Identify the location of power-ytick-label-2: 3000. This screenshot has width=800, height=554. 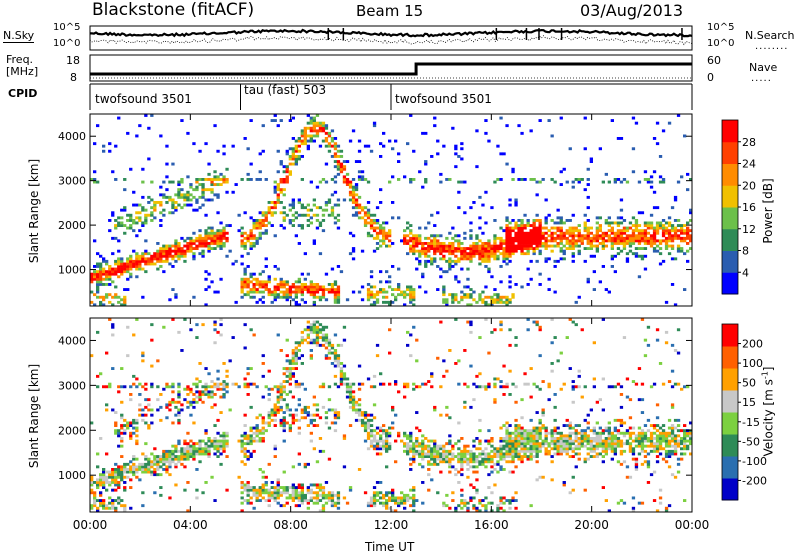
(72, 181).